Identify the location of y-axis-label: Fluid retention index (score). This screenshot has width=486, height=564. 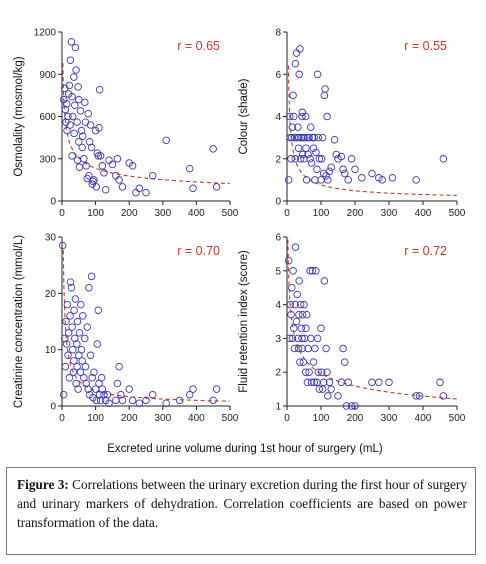
(244, 321).